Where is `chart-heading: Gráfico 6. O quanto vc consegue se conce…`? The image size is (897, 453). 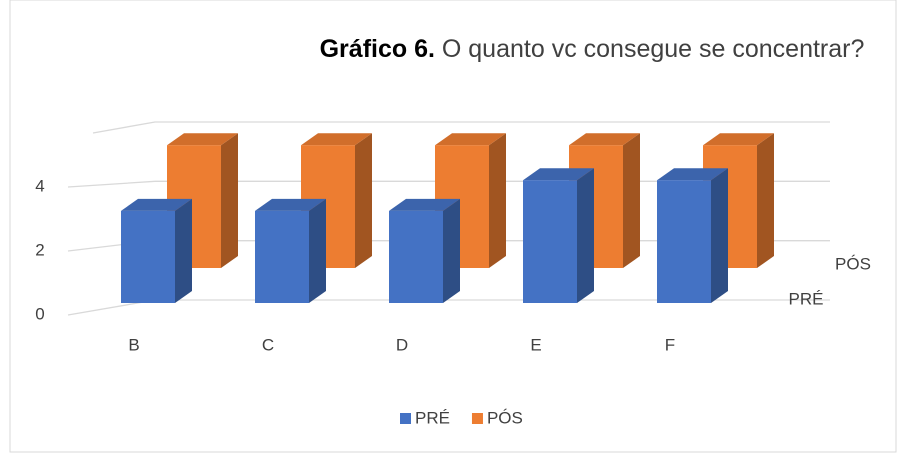 chart-heading: Gráfico 6. O quanto vc consegue se conce… is located at coordinates (592, 49).